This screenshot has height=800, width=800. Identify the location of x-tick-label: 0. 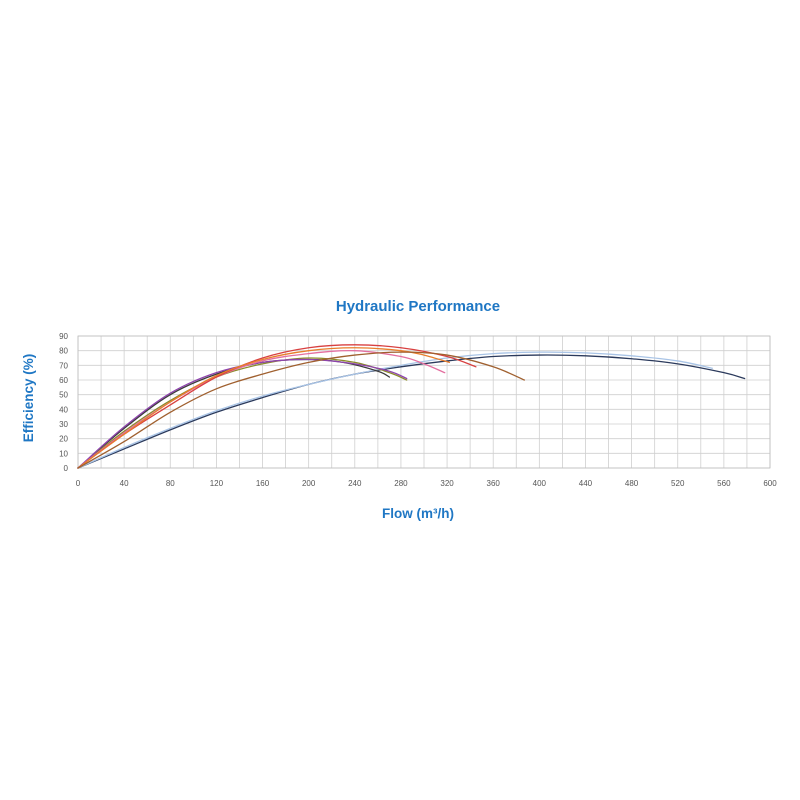
(78, 483).